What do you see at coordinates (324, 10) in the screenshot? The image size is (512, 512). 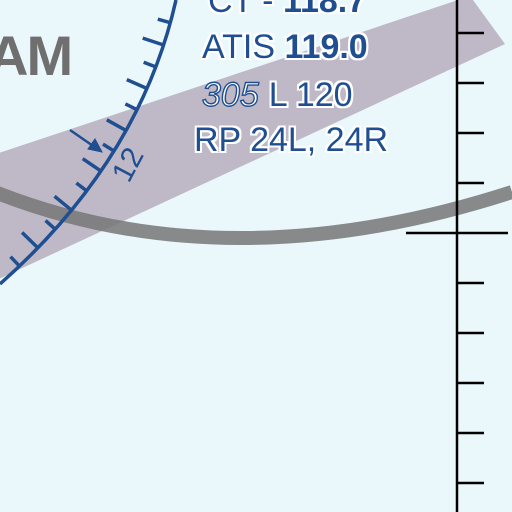 I see `ctaf-frequency: 118.7` at bounding box center [324, 10].